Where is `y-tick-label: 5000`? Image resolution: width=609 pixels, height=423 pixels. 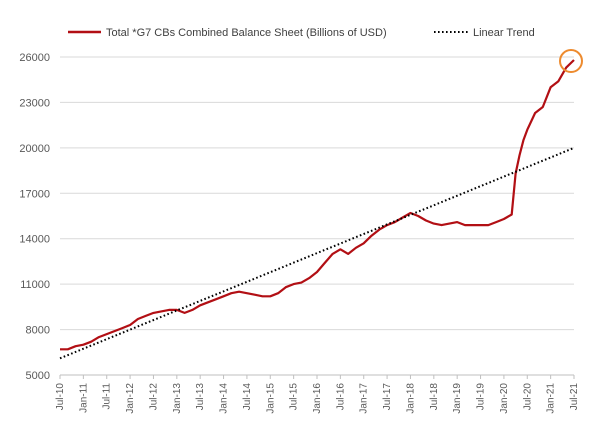
y-tick-label: 5000 is located at coordinates (38, 376).